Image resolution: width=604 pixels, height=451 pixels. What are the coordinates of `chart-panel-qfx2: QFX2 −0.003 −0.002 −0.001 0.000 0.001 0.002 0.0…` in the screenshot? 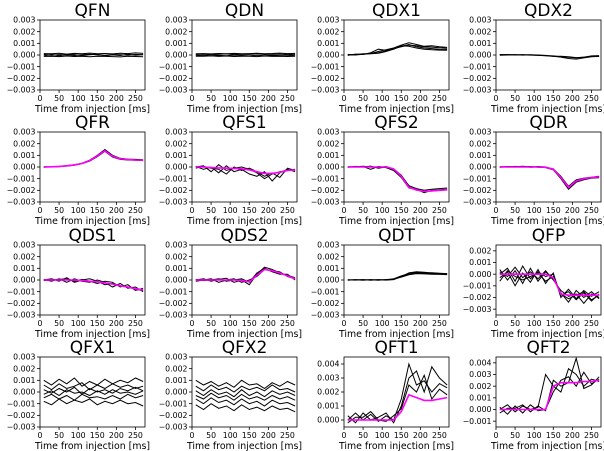 It's located at (230, 394).